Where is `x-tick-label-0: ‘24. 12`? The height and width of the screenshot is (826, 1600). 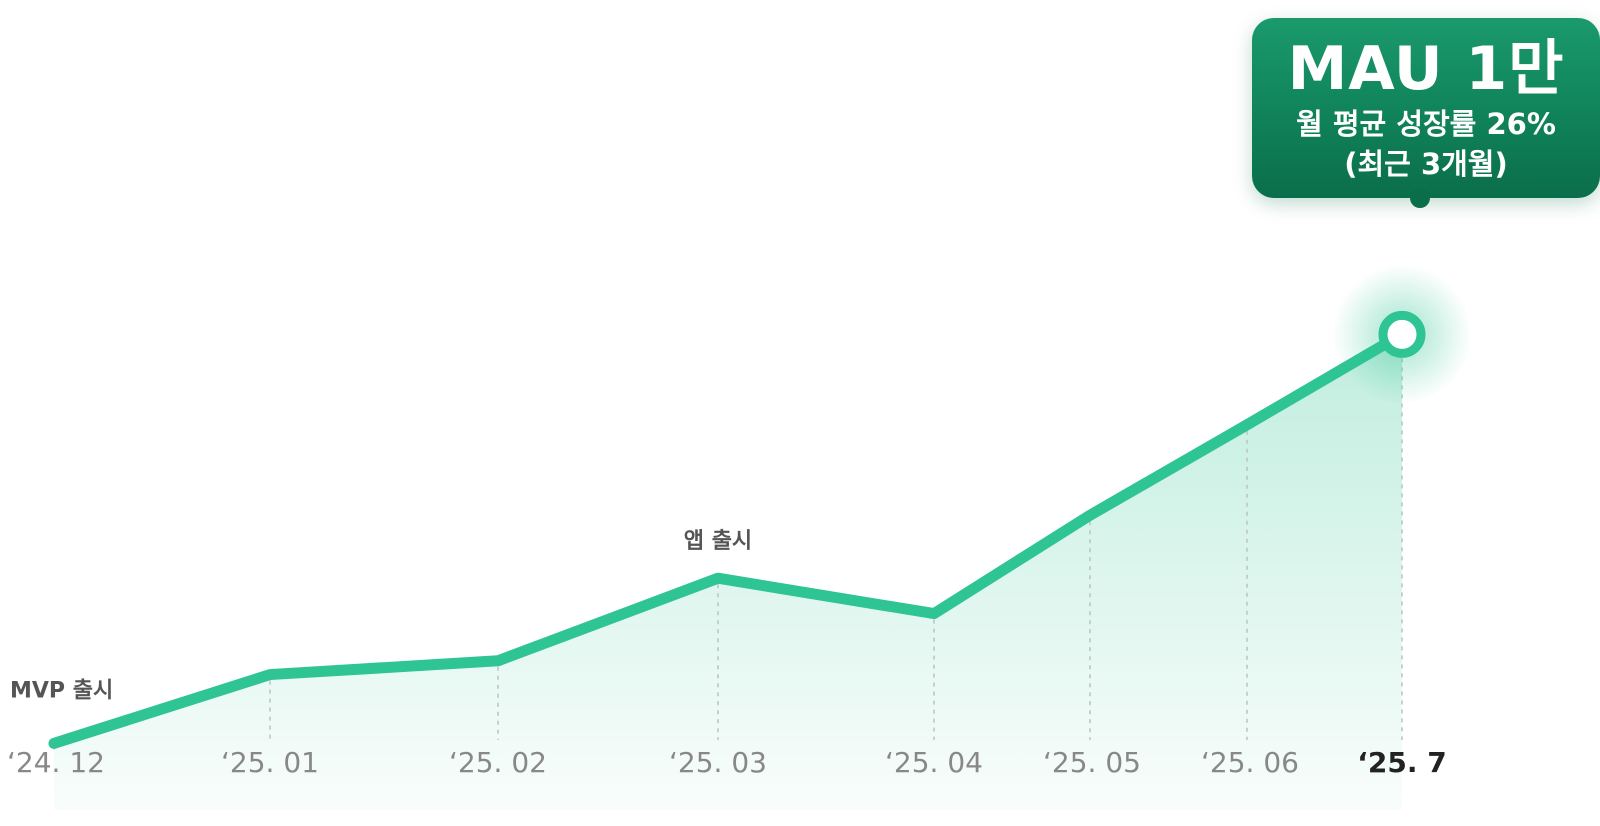
x-tick-label-0: ‘24. 12 is located at coordinates (56, 762).